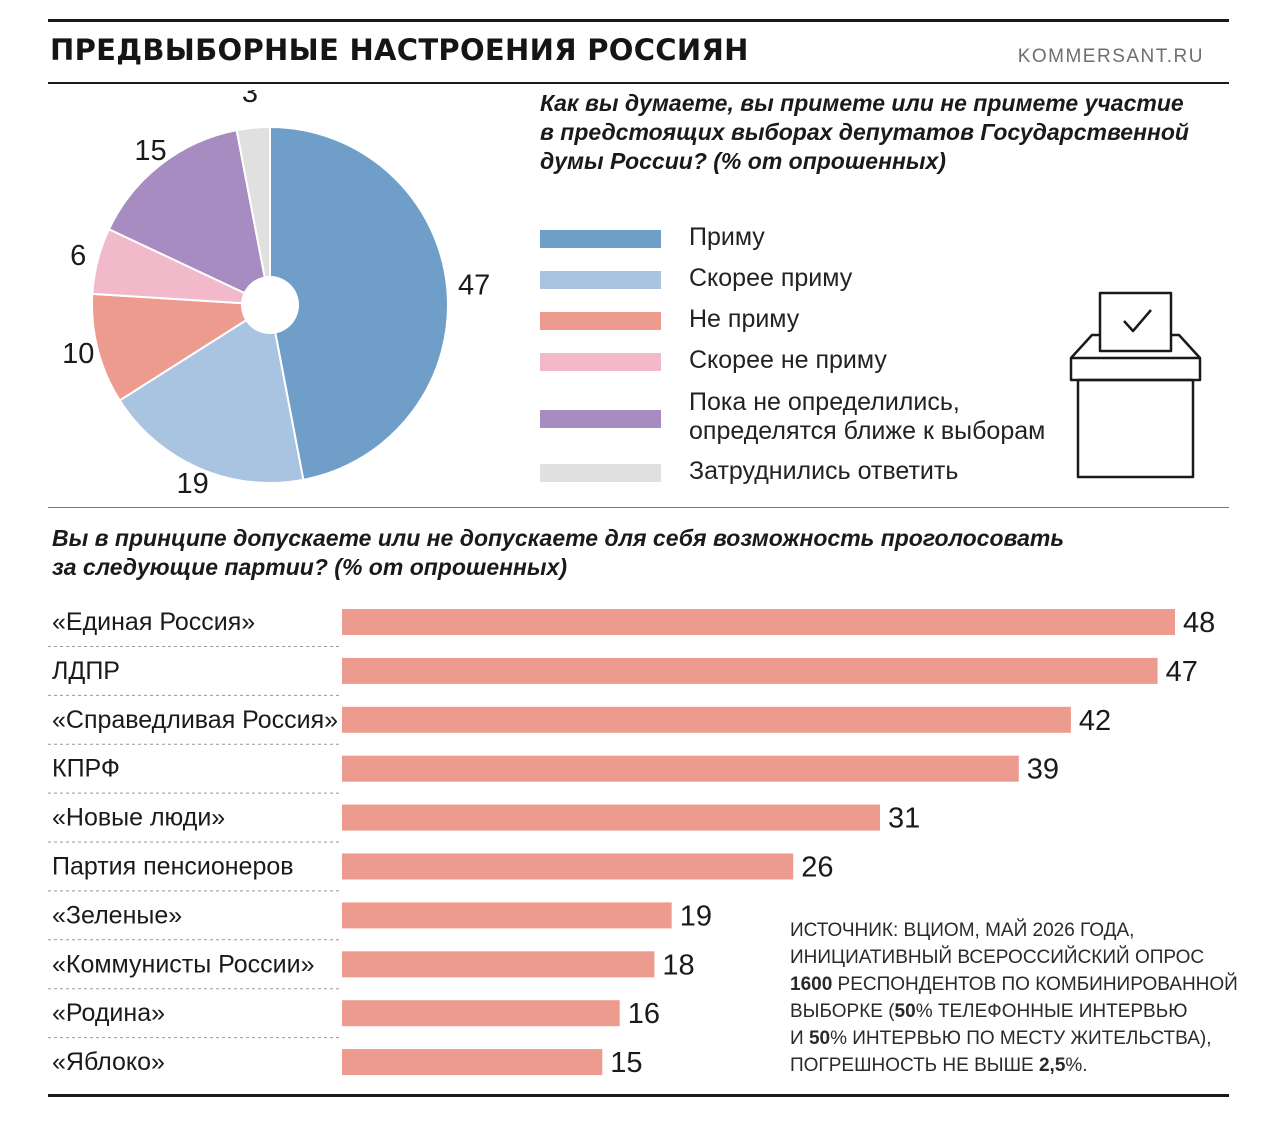 Image resolution: width=1280 pixels, height=1130 pixels. Describe the element at coordinates (1001, 1038) in the screenshot. I see `source-line: И 50% ИНТЕРВЬЮ ПО МЕСТУ ЖИТЕЛЬСТВА),` at that location.